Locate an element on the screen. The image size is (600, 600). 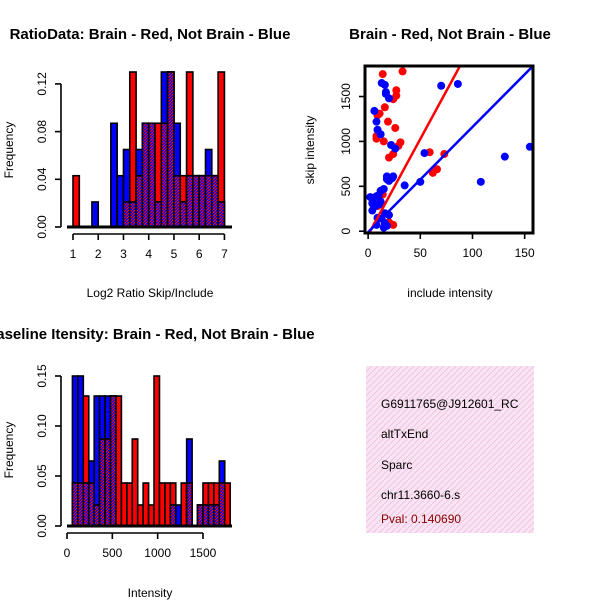
ratio-ylabel: Frequency is located at coordinates (9, 150).